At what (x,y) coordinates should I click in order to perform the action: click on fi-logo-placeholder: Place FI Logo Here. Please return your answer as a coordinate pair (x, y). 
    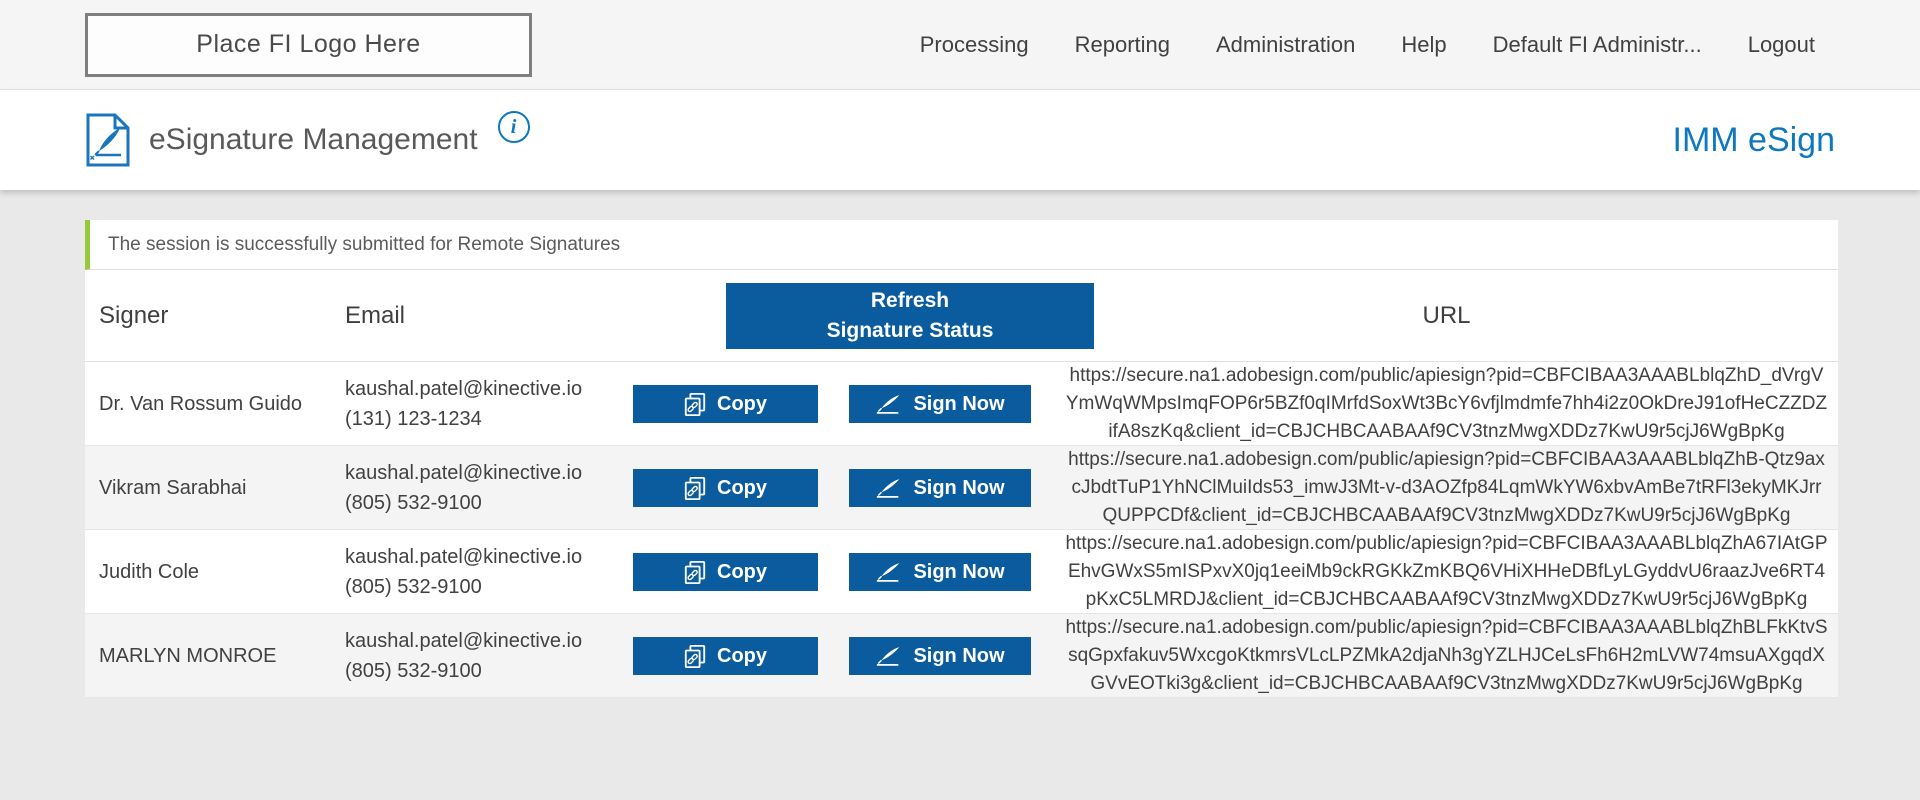
    Looking at the image, I should click on (308, 44).